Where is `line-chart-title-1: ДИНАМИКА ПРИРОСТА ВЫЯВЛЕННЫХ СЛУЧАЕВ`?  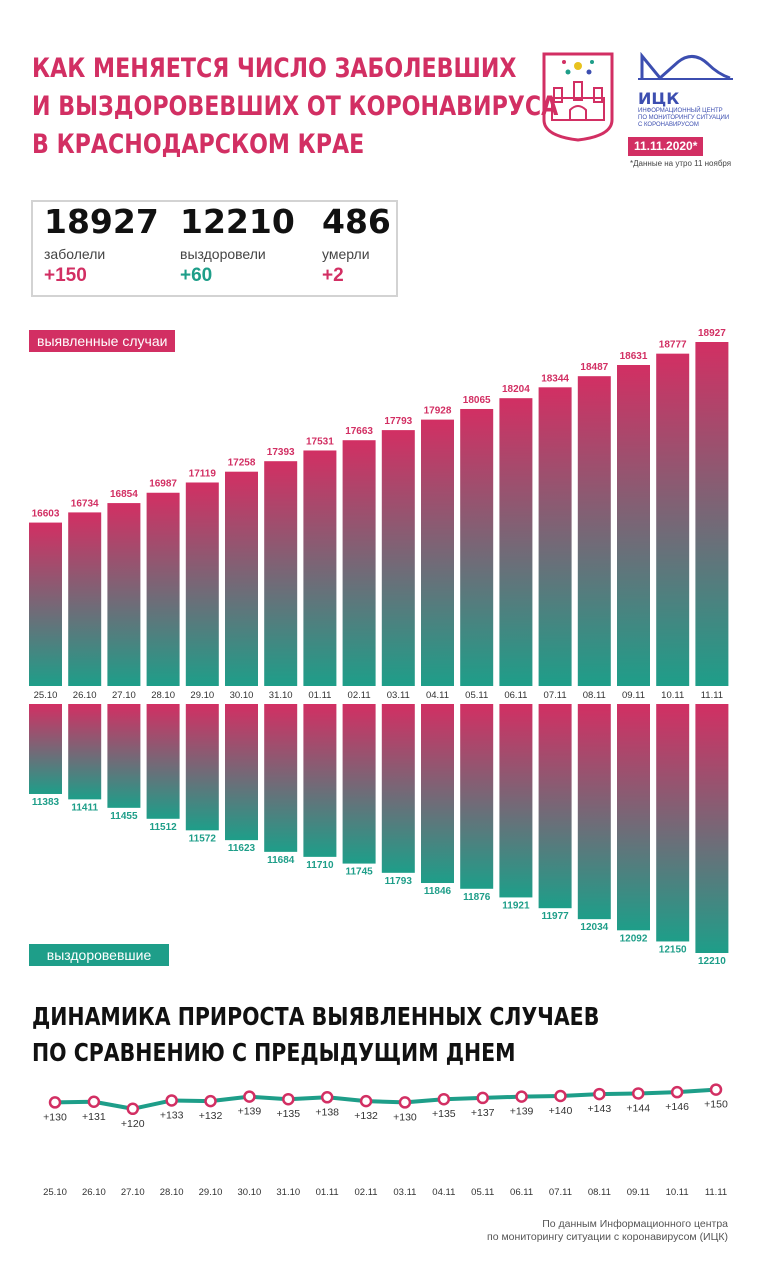
line-chart-title-1: ДИНАМИКА ПРИРОСТА ВЫЯВЛЕННЫХ СЛУЧАЕВ is located at coordinates (316, 1016).